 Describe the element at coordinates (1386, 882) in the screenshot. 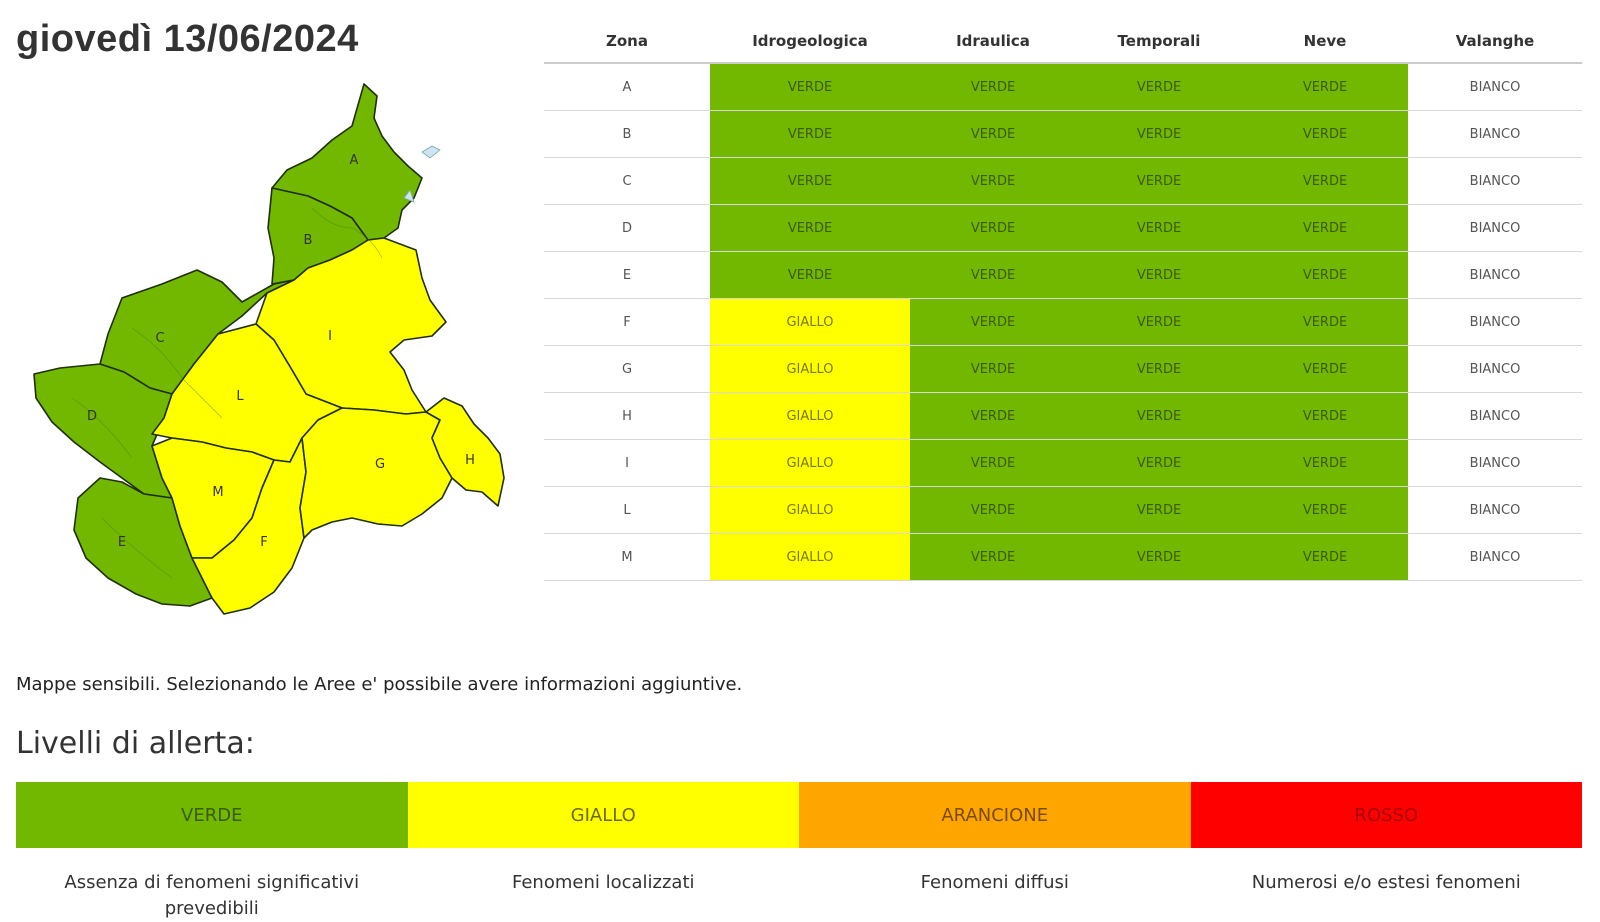

I see `legend-desc-rosso: Numerosi e/o estesi fenomeni` at that location.